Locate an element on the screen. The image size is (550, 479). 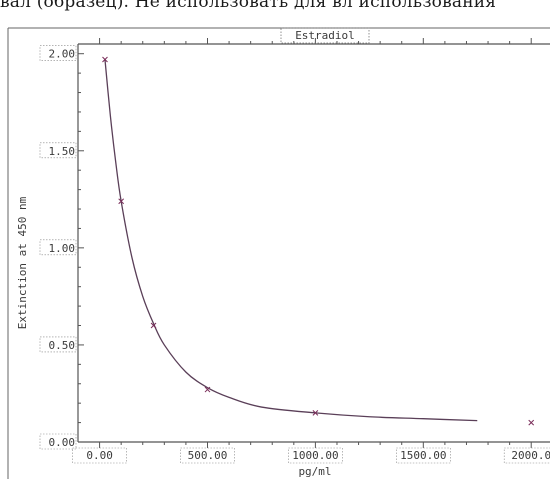
y-tick-label: 0.00 is located at coordinates (62, 442).